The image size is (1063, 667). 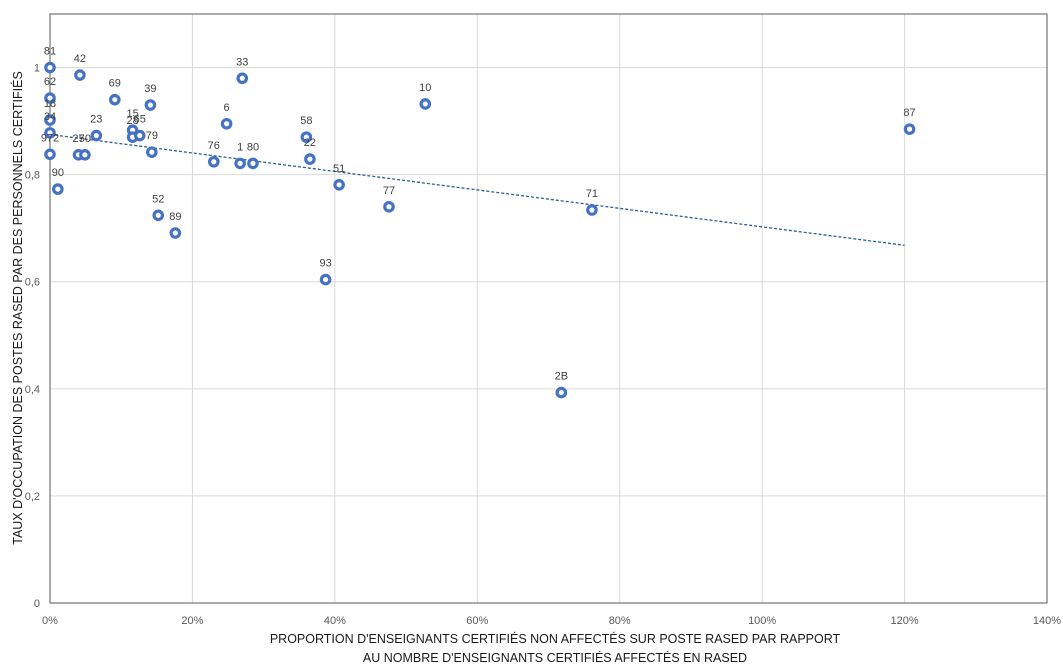 What do you see at coordinates (32, 390) in the screenshot?
I see `y-tick-label: 0,4` at bounding box center [32, 390].